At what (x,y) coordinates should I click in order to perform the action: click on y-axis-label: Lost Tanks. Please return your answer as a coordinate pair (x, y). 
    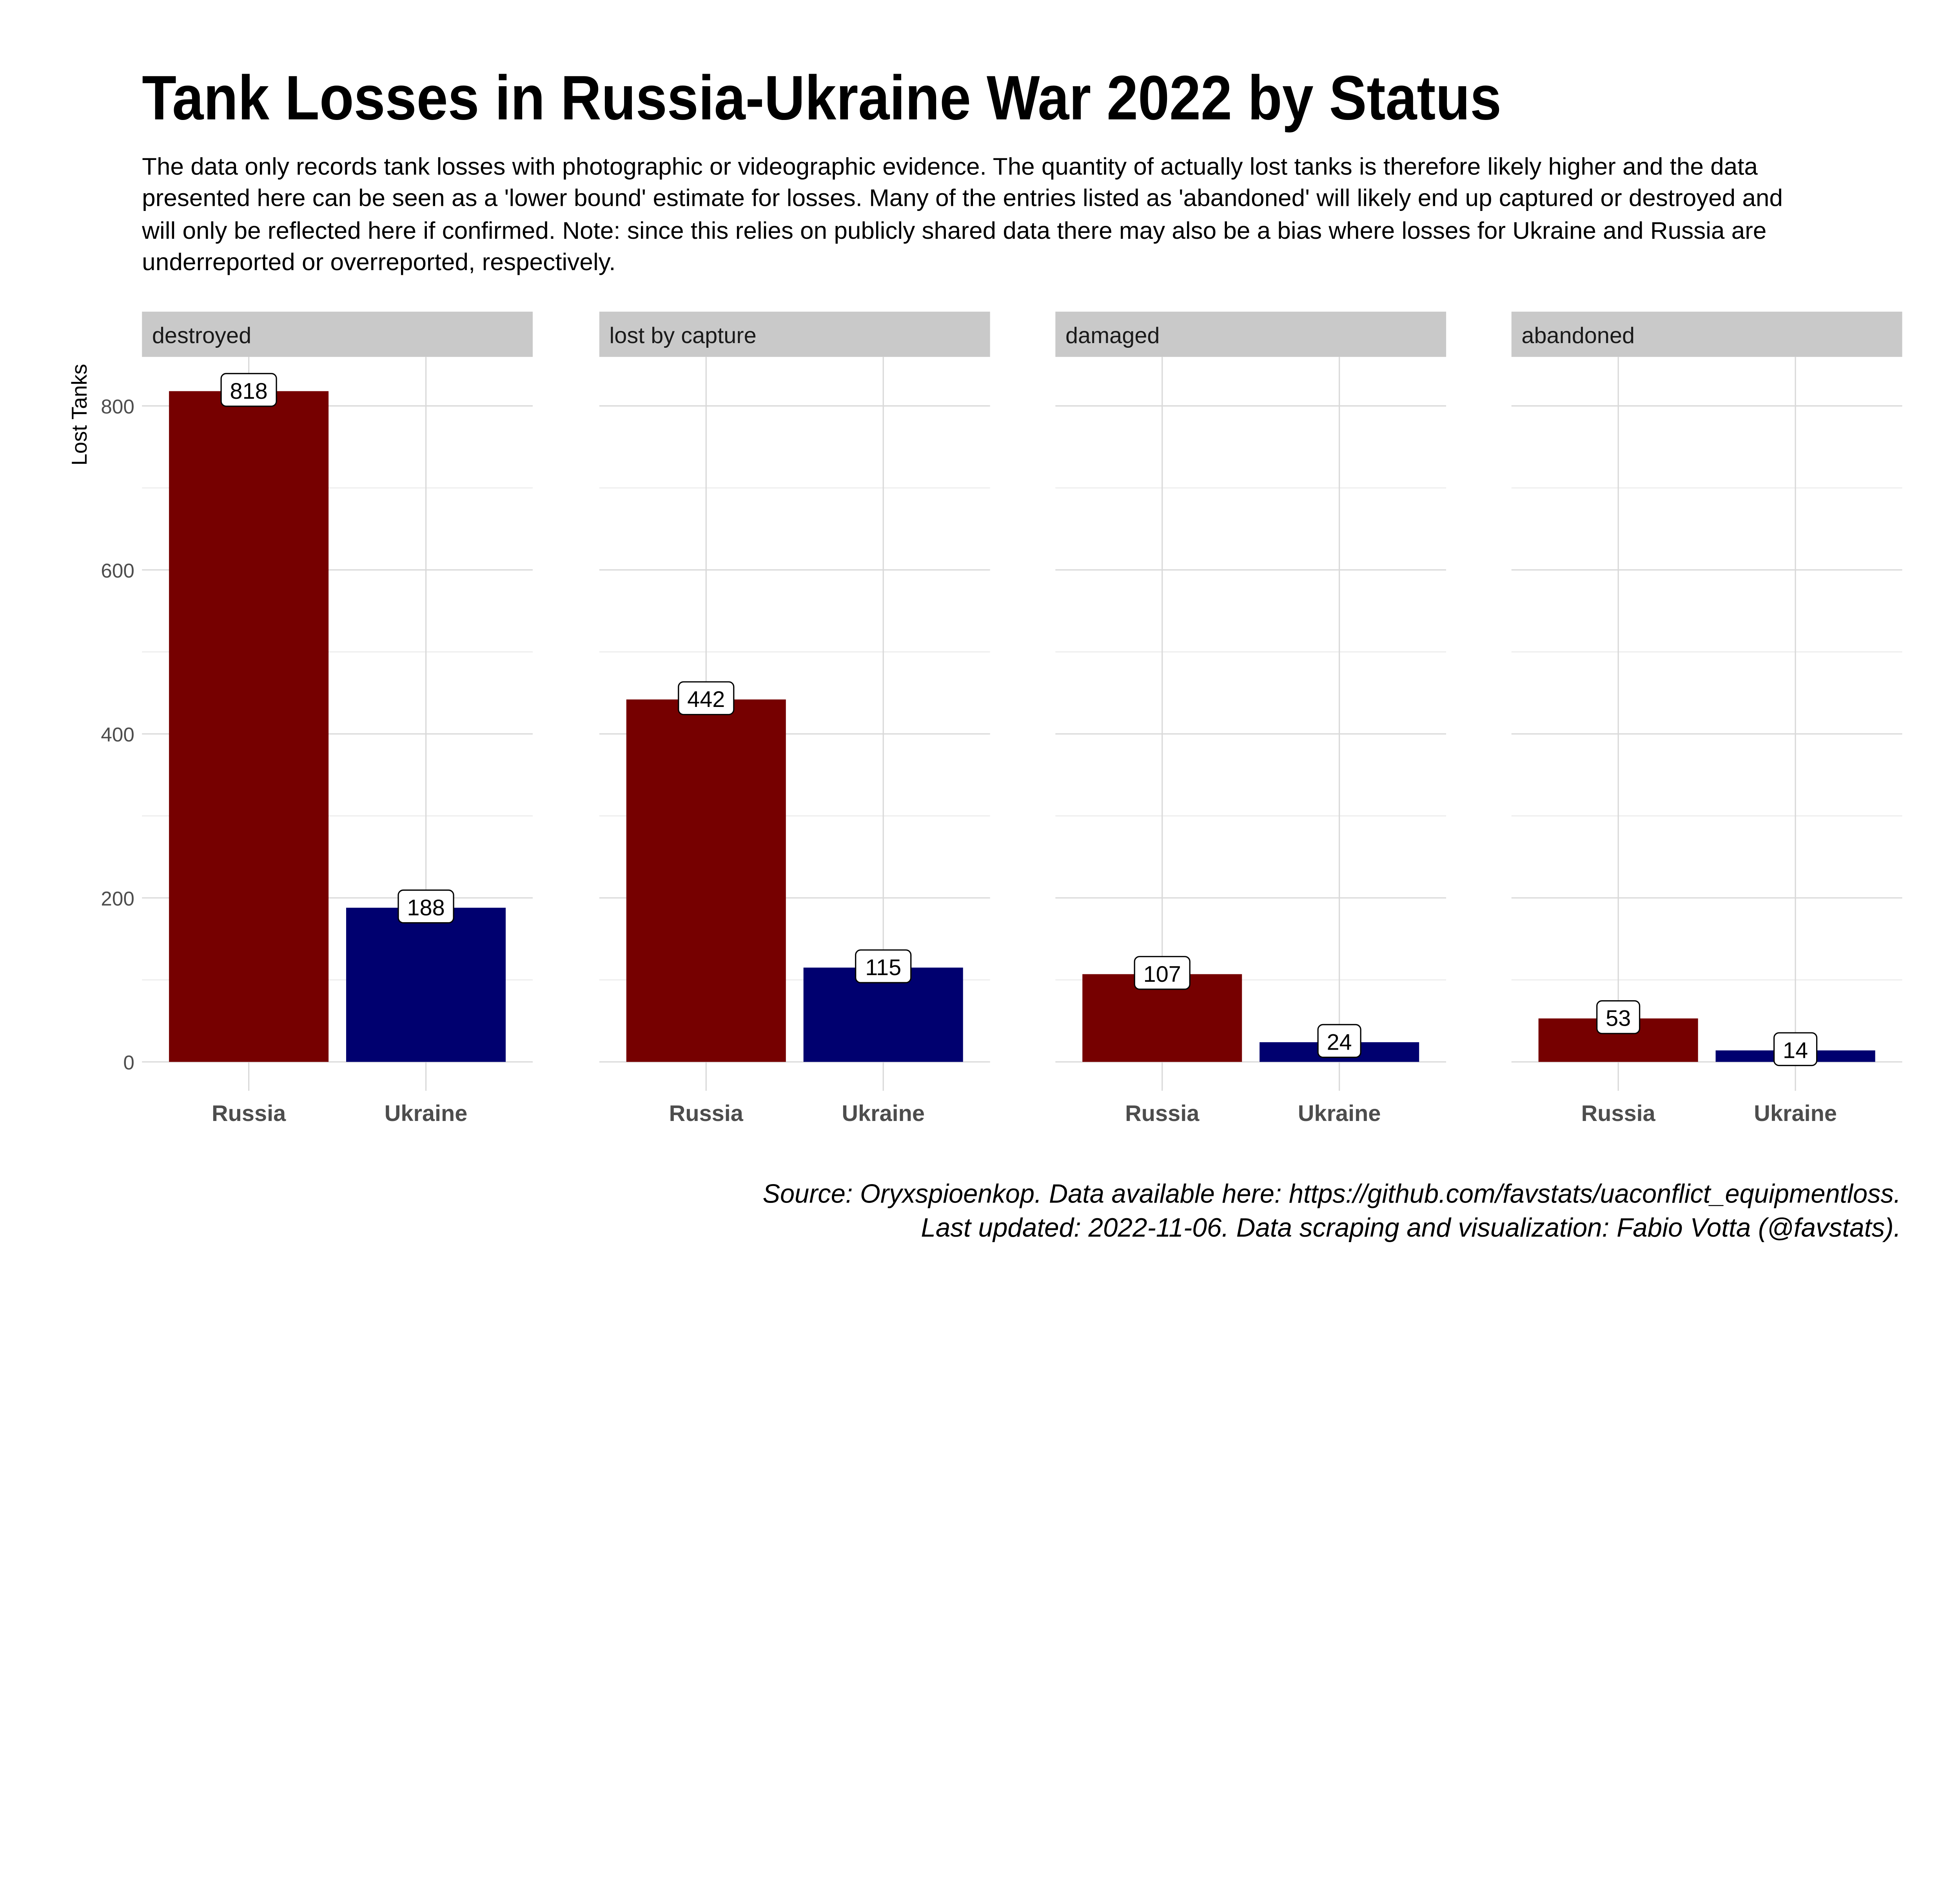
    Looking at the image, I should click on (79, 414).